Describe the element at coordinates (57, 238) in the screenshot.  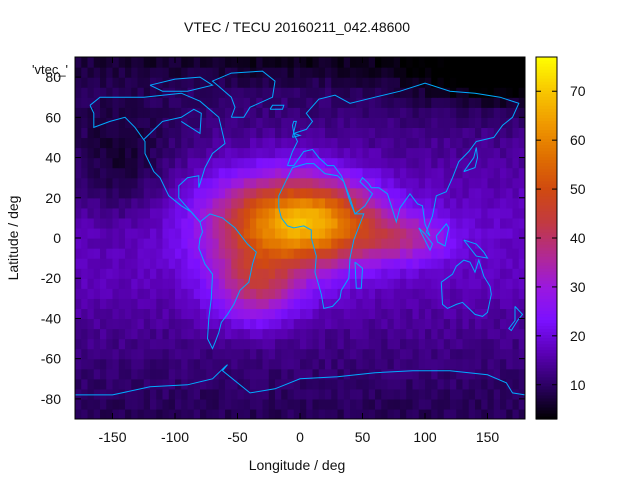
I see `y-tick-label: 0` at that location.